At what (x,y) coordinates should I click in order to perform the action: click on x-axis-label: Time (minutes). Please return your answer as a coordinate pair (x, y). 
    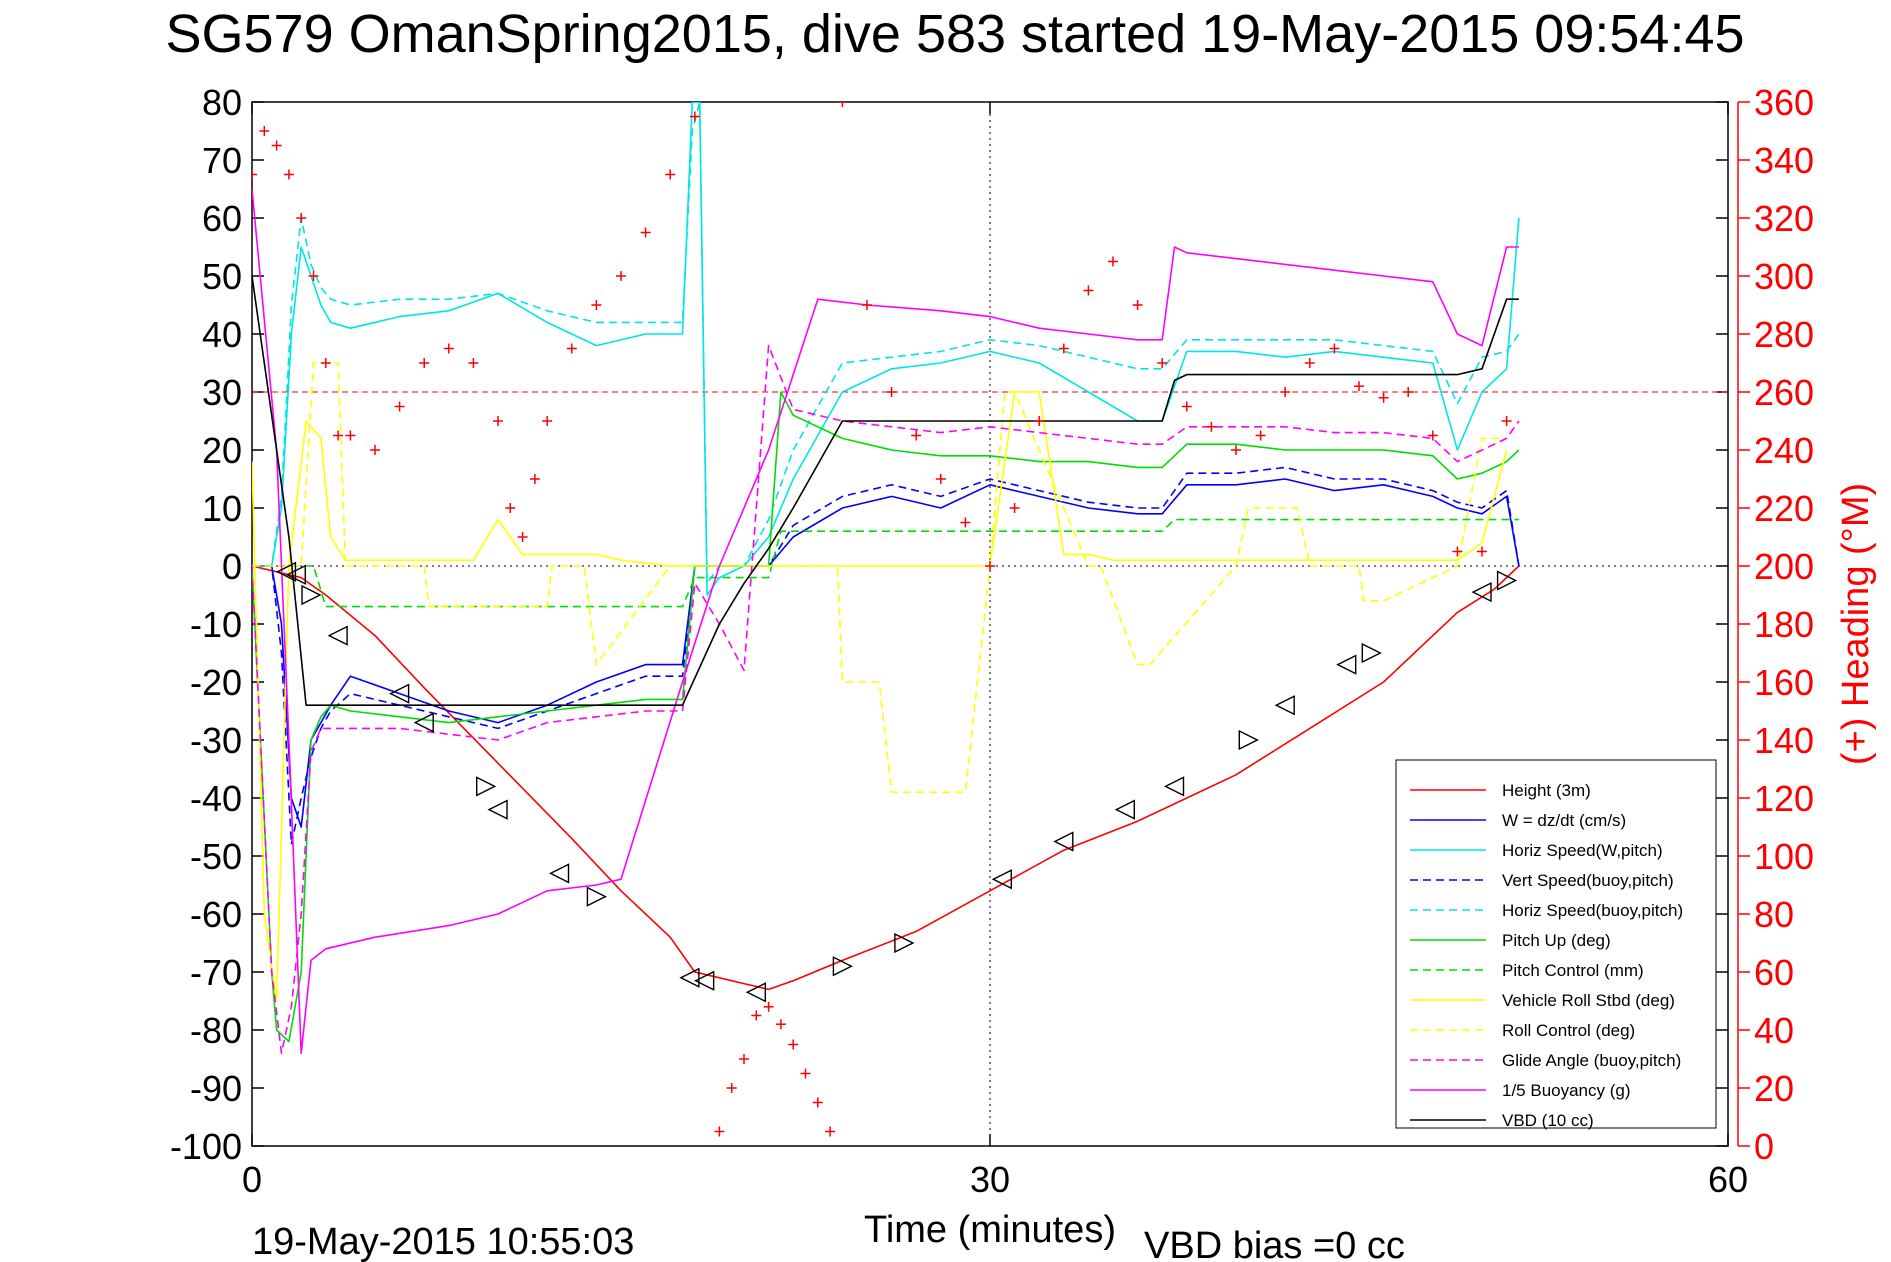
    Looking at the image, I should click on (990, 1230).